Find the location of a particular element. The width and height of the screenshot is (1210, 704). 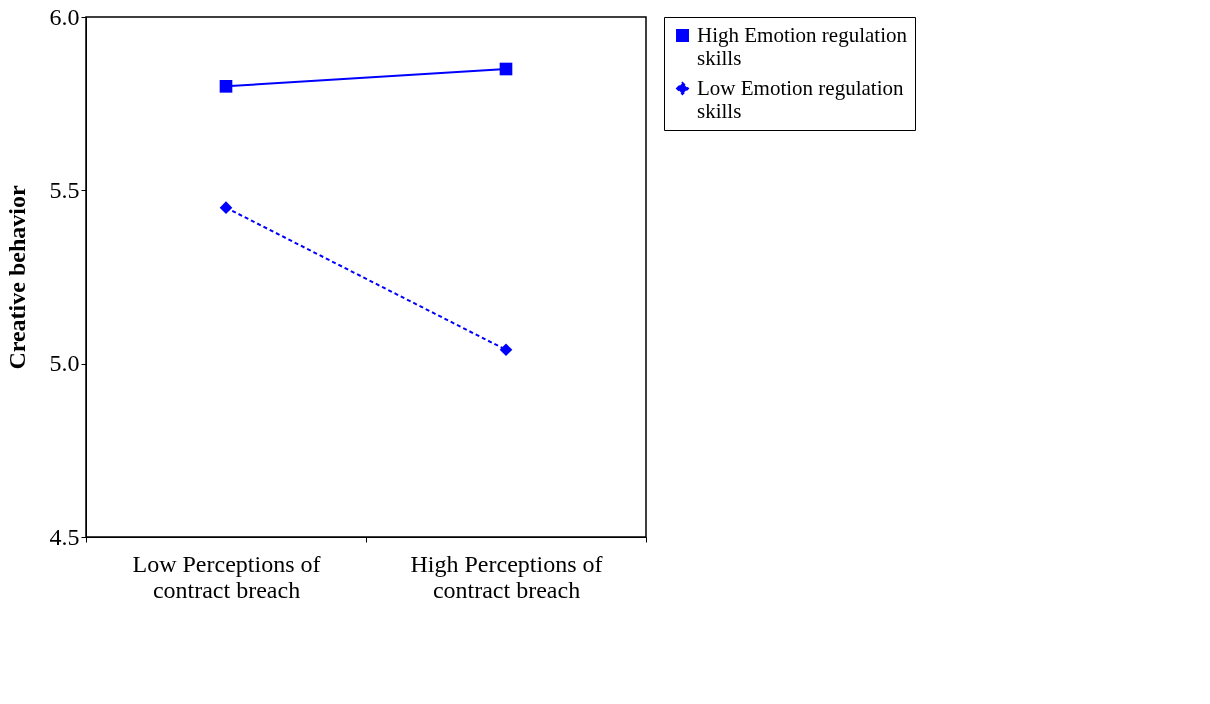

y-tick-label: 6.0 is located at coordinates (64, 16).